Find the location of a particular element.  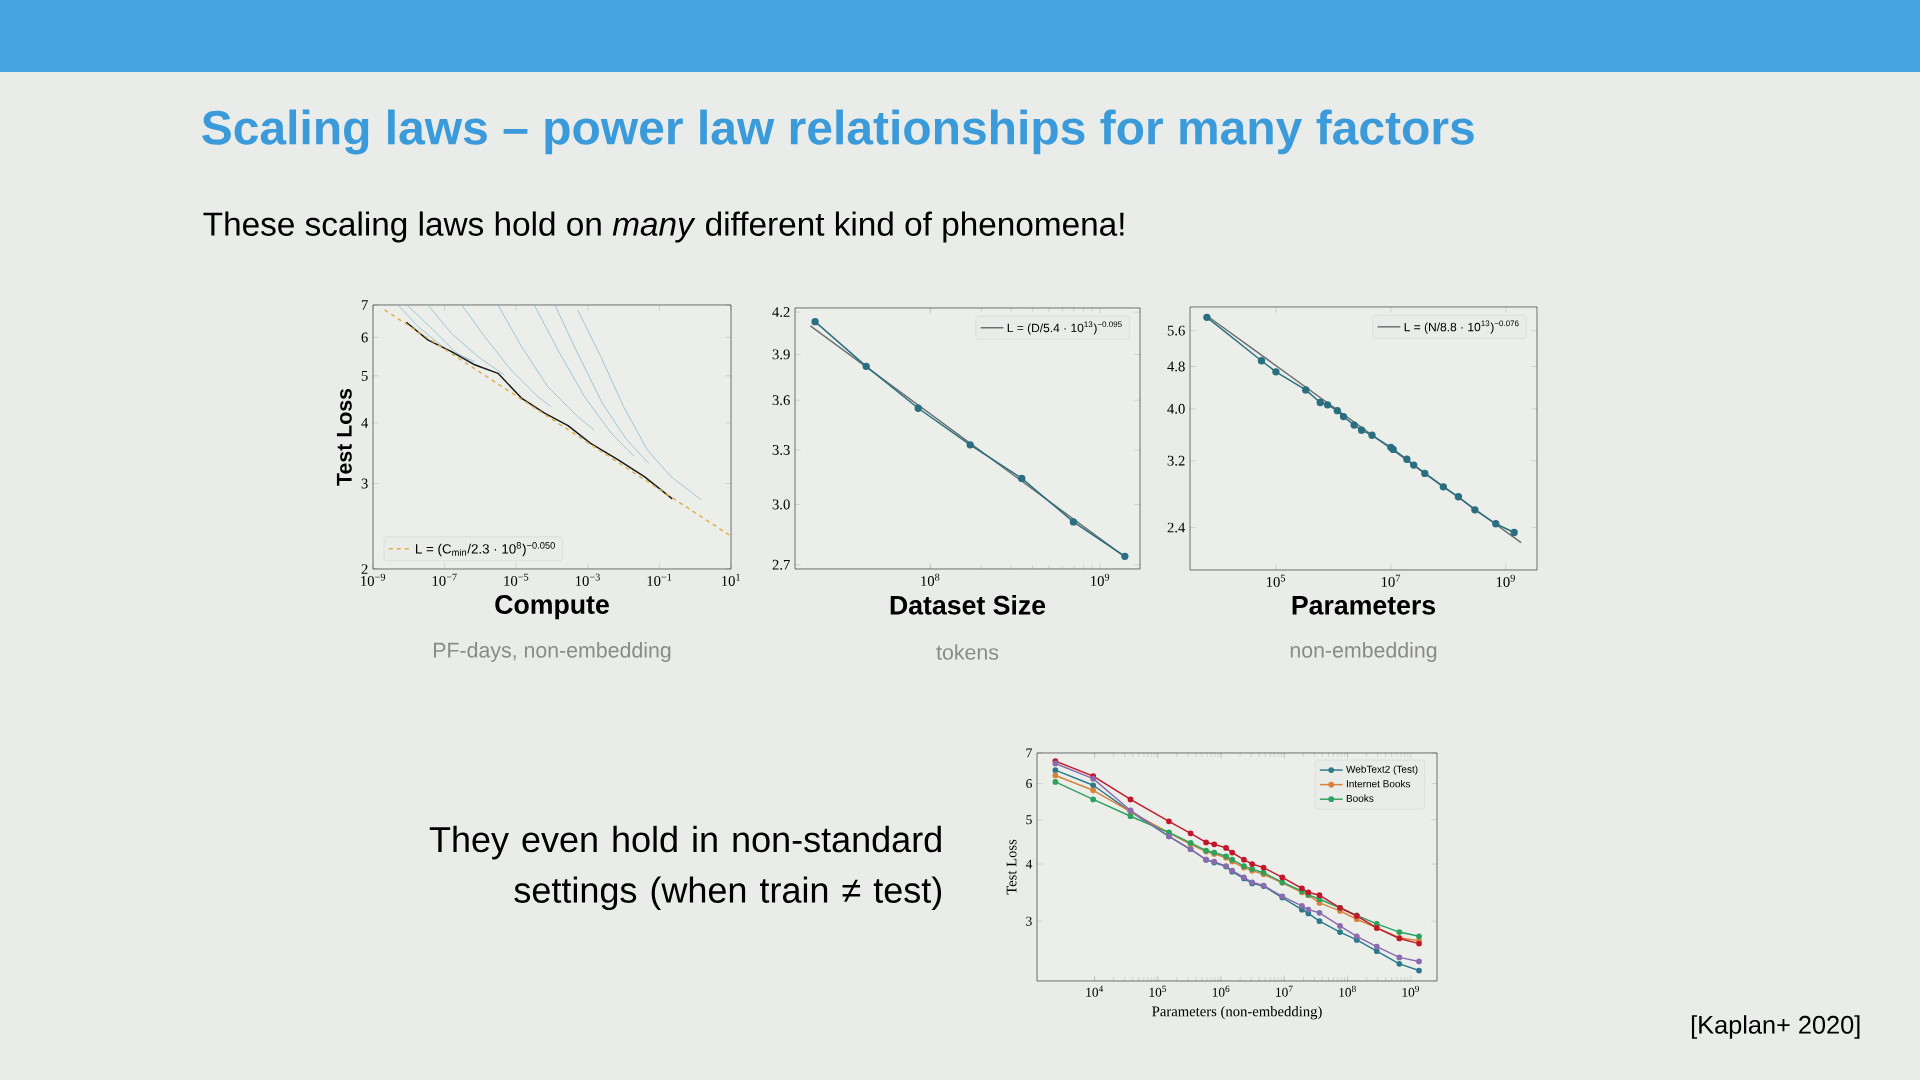

chart-subtitle: These scaling laws hold on many different kind of phenomena! is located at coordinates (663, 227).